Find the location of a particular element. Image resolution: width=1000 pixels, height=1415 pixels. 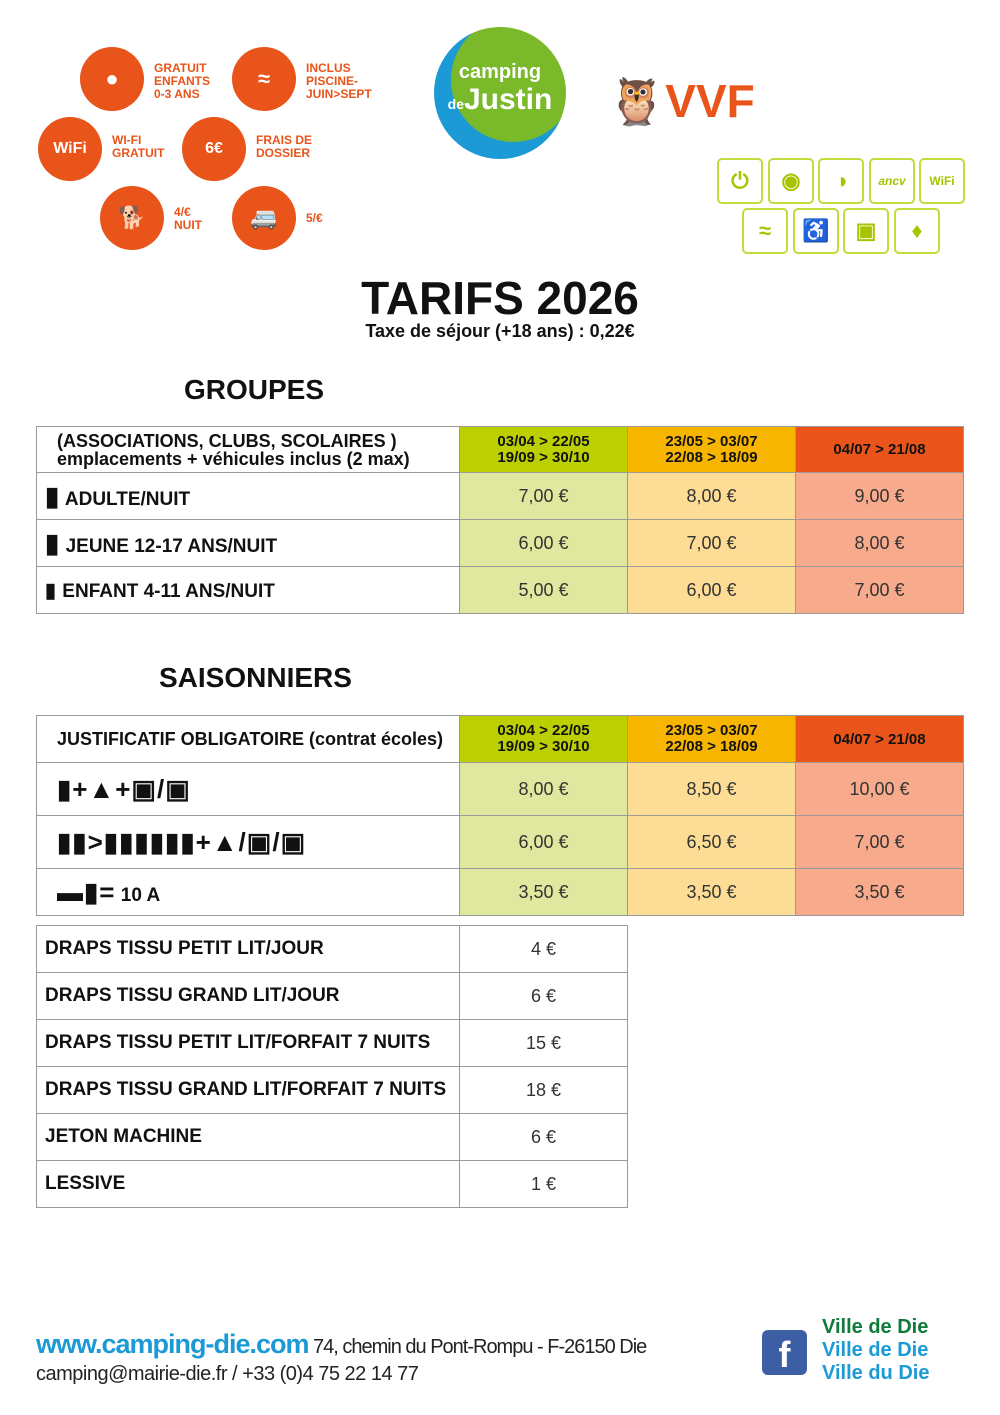

saisonniers-heading: SAISONNIERS is located at coordinates (255, 677).